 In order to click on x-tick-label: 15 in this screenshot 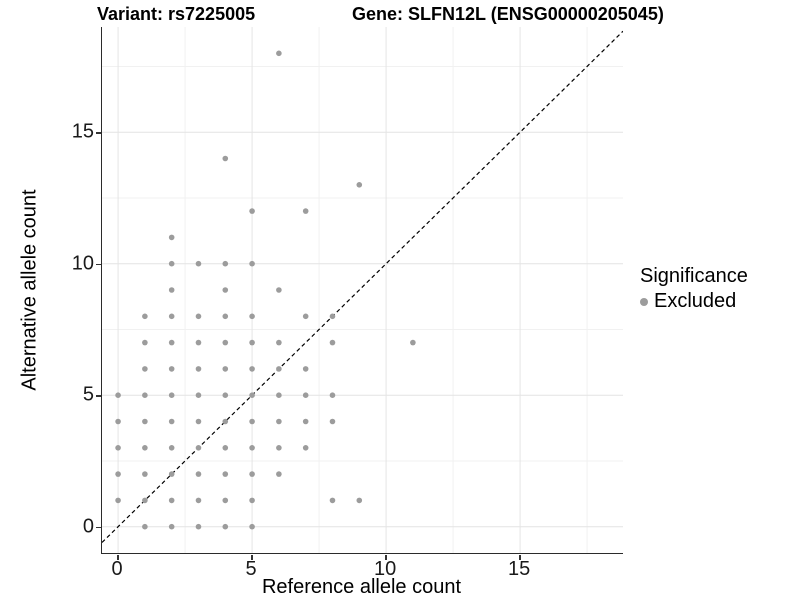, I will do `click(519, 569)`.